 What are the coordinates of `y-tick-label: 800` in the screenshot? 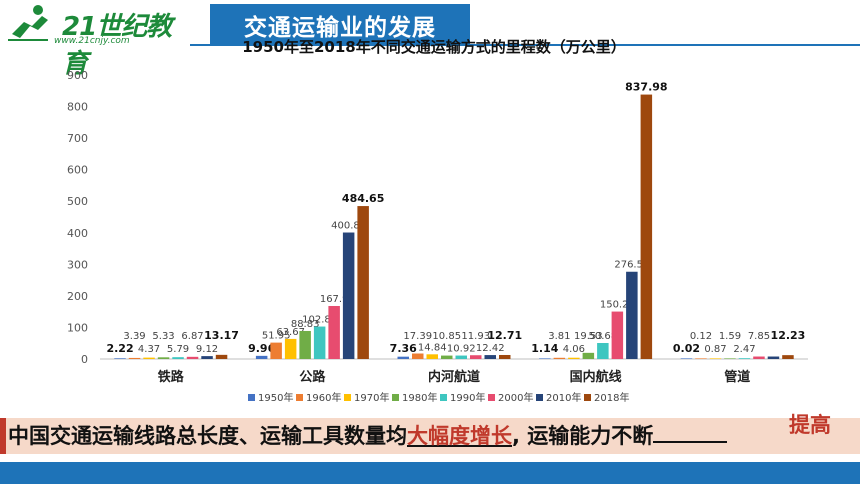 It's located at (77, 107).